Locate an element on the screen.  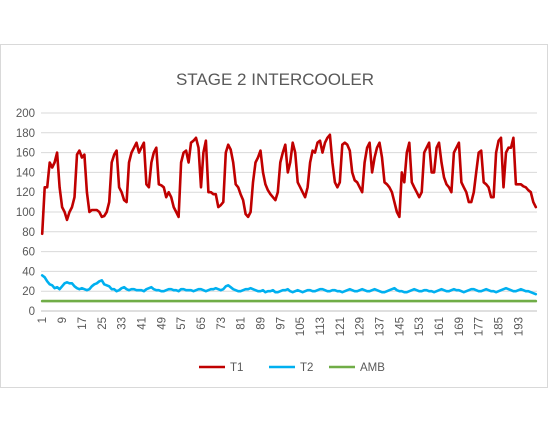
y-tick-label: 20 is located at coordinates (28, 292).